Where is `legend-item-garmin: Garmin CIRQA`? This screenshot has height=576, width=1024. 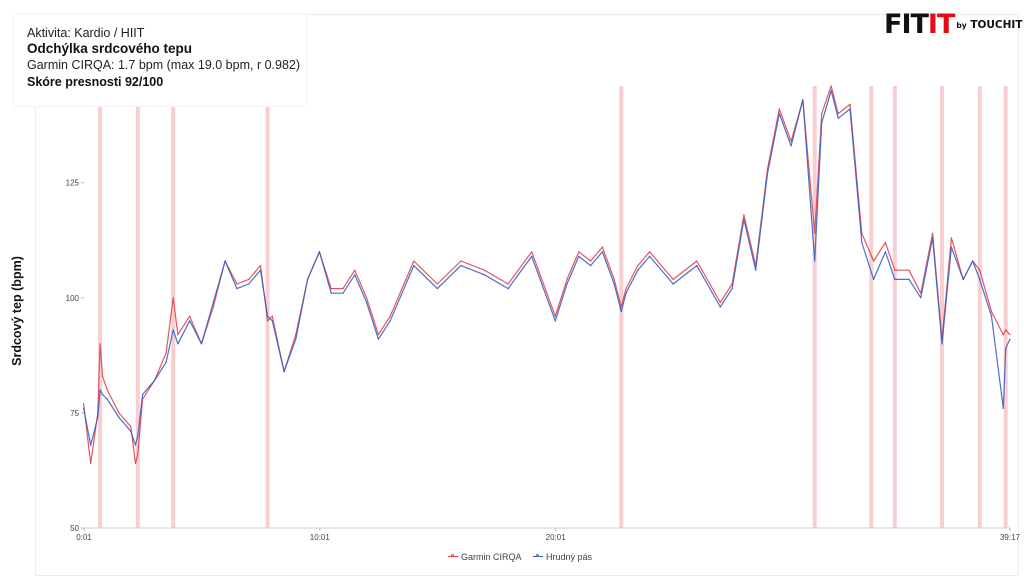
legend-item-garmin: Garmin CIRQA is located at coordinates (485, 557).